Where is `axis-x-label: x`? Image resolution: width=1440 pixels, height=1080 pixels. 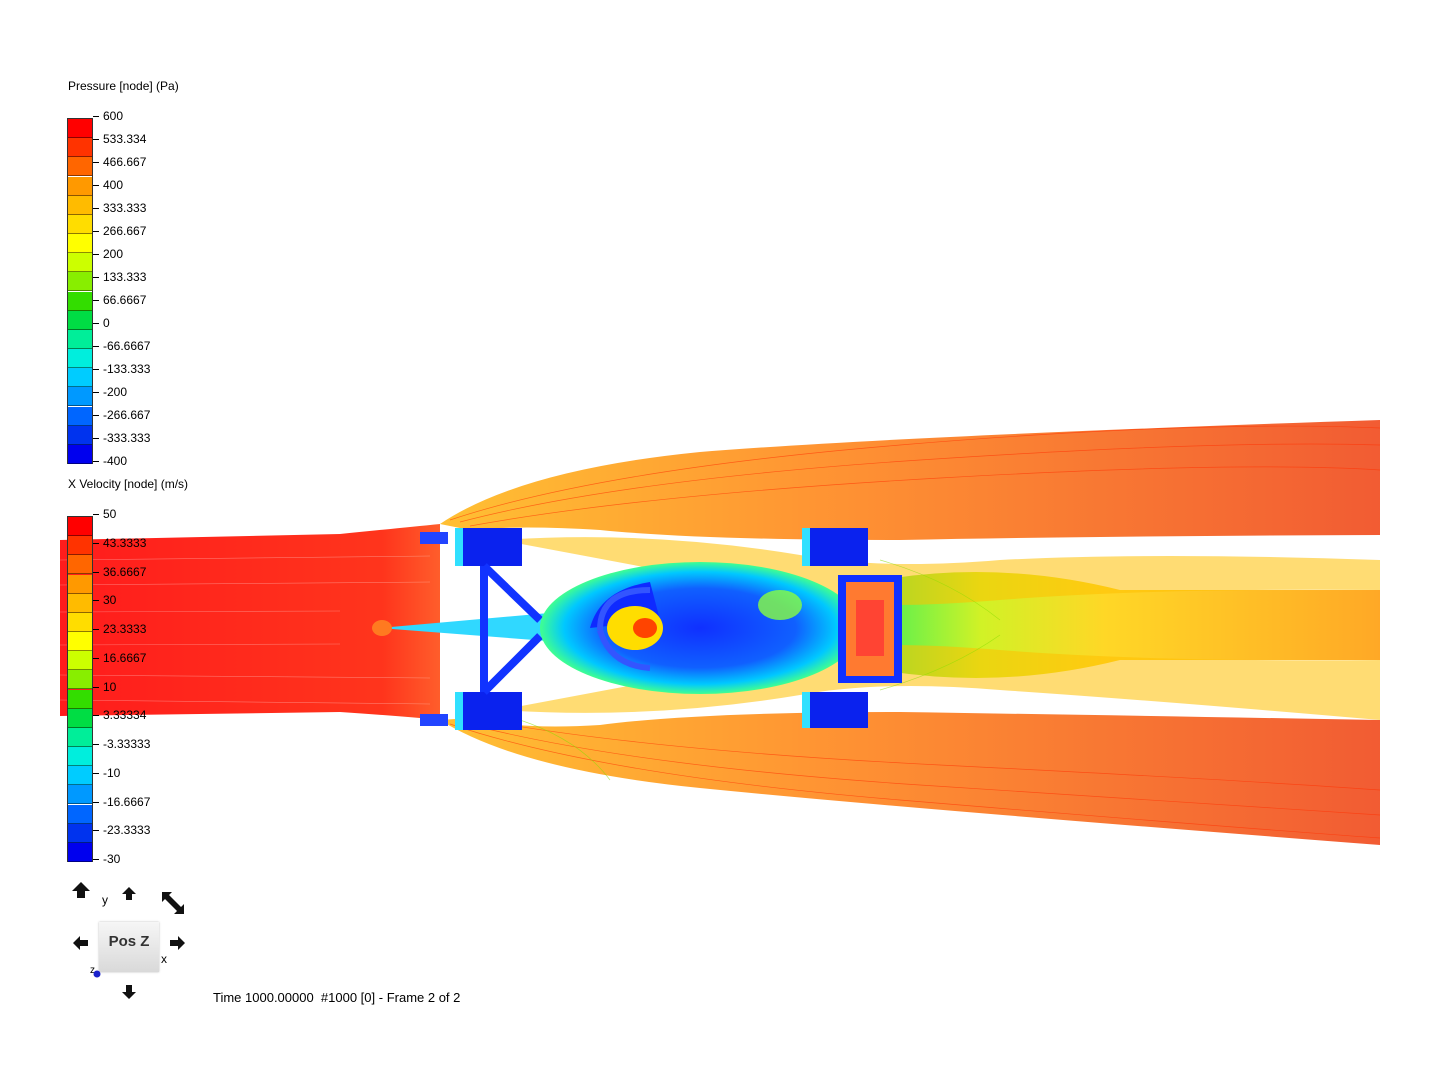
axis-x-label: x is located at coordinates (164, 959).